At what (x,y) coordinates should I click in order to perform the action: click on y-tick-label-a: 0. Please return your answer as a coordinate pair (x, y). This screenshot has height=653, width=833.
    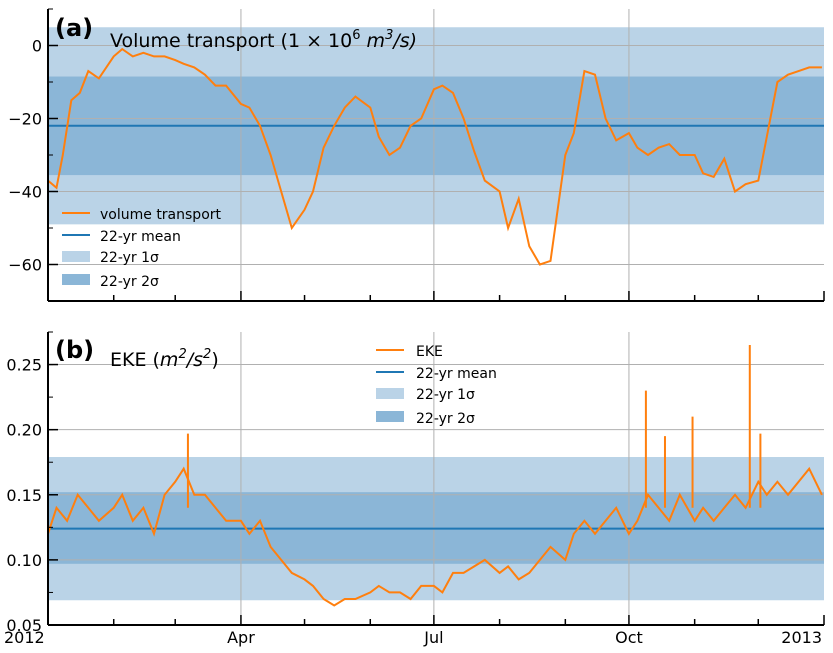
    Looking at the image, I should click on (37, 46).